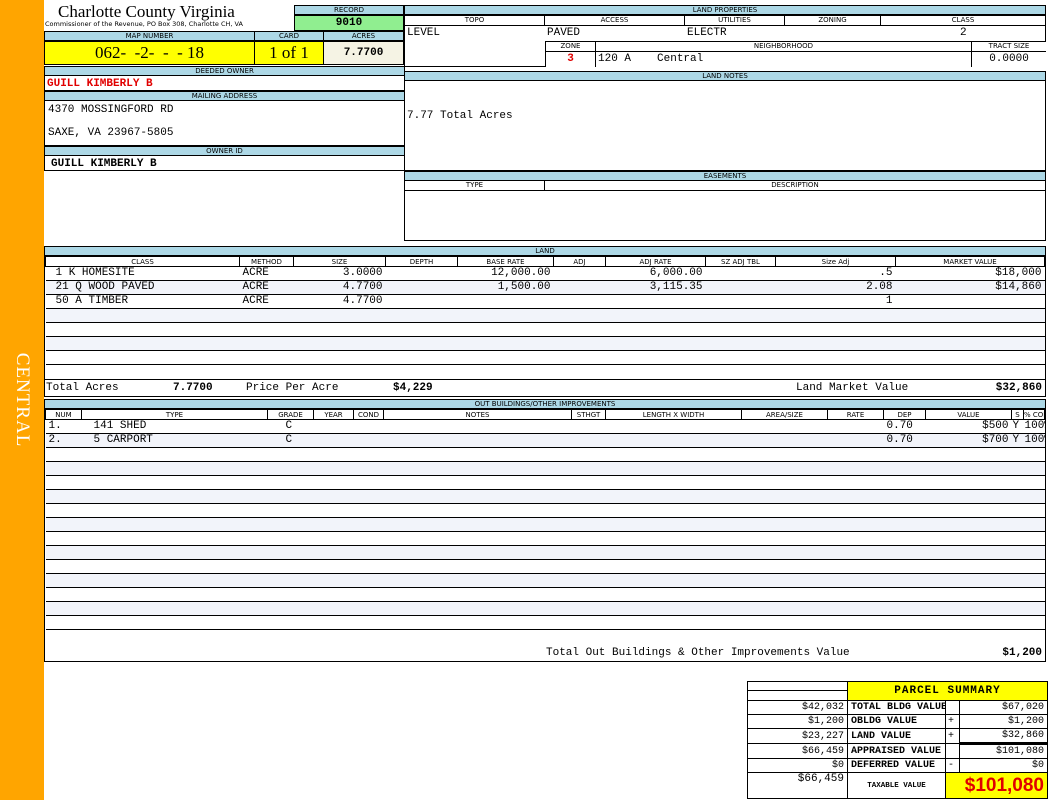 This screenshot has height=800, width=1050. Describe the element at coordinates (784, 414) in the screenshot. I see `outbuilding-col-header: AREA/SIZE` at that location.